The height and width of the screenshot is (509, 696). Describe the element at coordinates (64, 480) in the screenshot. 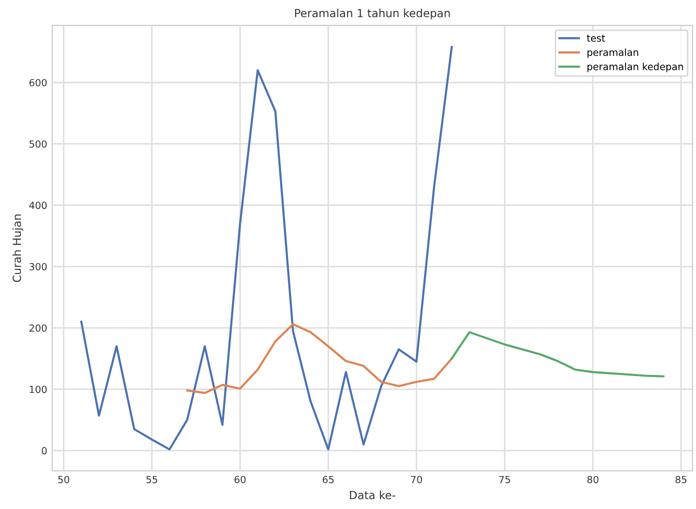

I see `x-tick-label: 50` at that location.